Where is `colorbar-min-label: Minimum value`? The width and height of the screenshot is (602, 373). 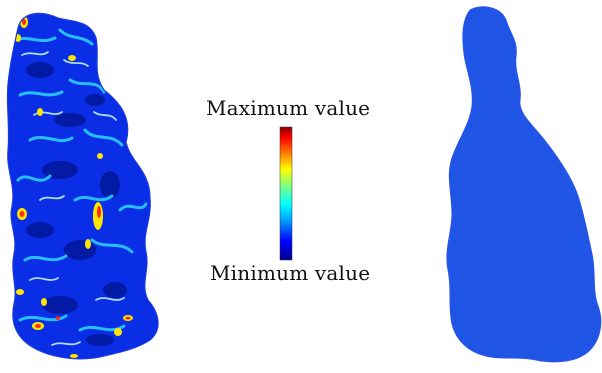 colorbar-min-label: Minimum value is located at coordinates (290, 273).